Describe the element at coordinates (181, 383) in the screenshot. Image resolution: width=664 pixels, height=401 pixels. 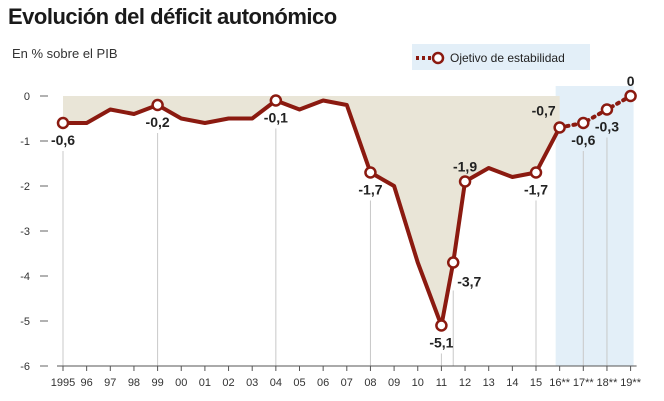
I see `x-tick-label: 00` at that location.